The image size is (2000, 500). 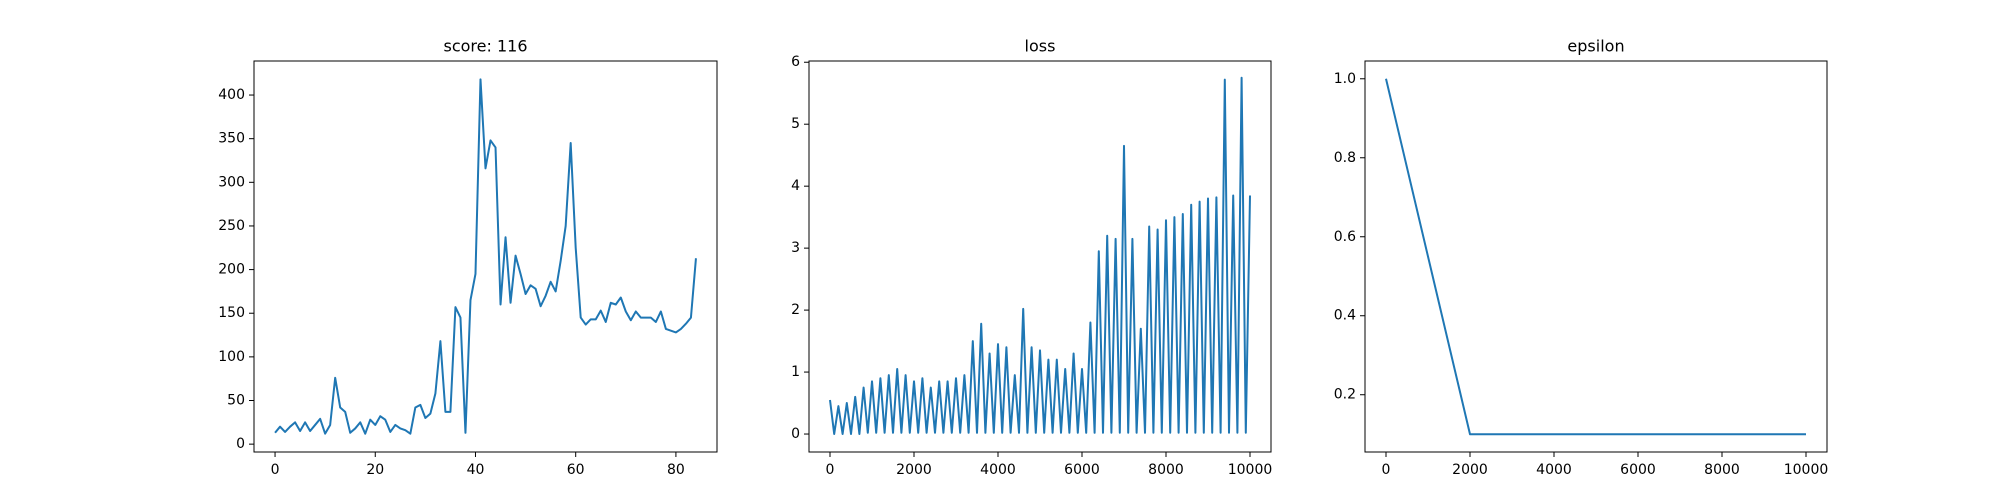 I want to click on y-tick-label: 0.6, so click(x=1345, y=237).